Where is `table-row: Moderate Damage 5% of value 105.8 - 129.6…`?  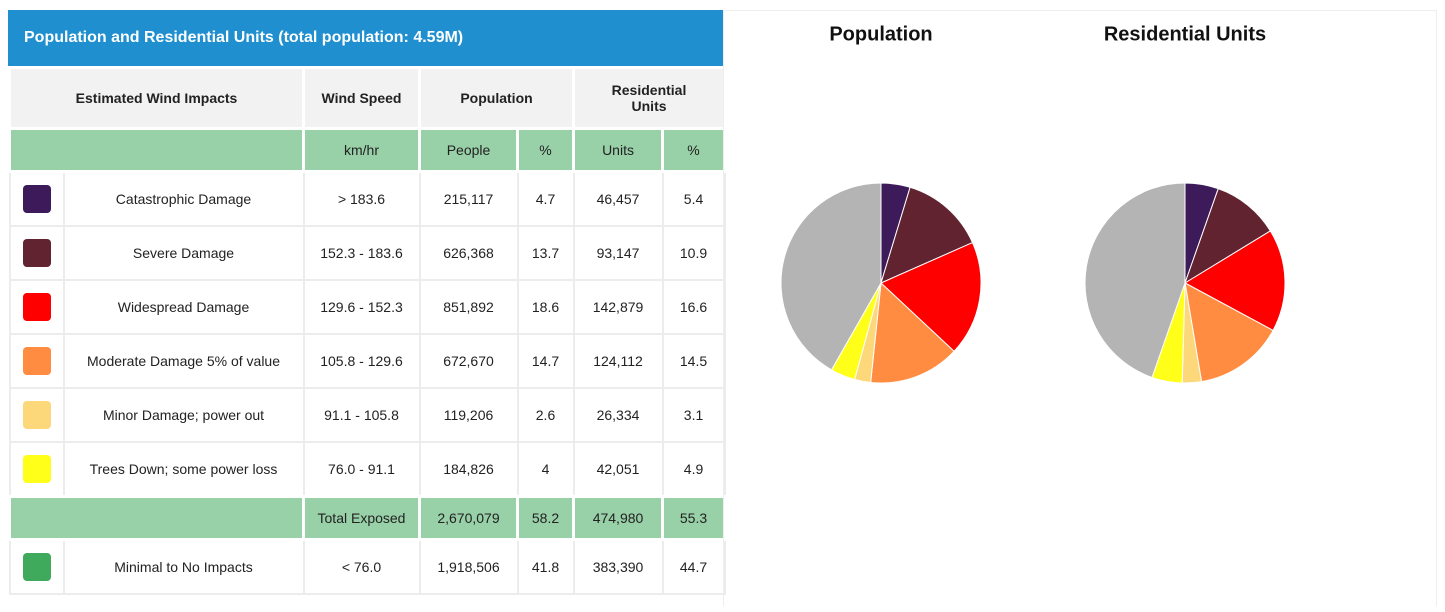
table-row: Moderate Damage 5% of value 105.8 - 129.6… is located at coordinates (367, 361).